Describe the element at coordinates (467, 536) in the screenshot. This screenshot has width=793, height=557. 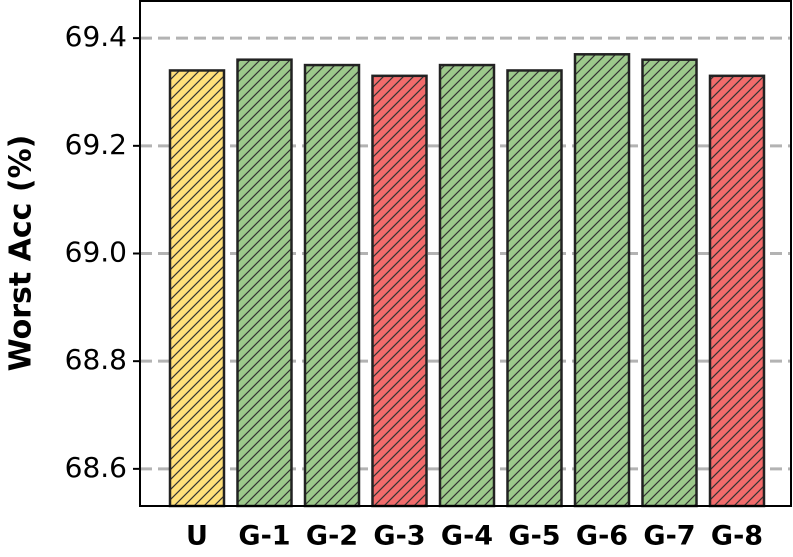
I see `x-tick-label: G-4` at that location.